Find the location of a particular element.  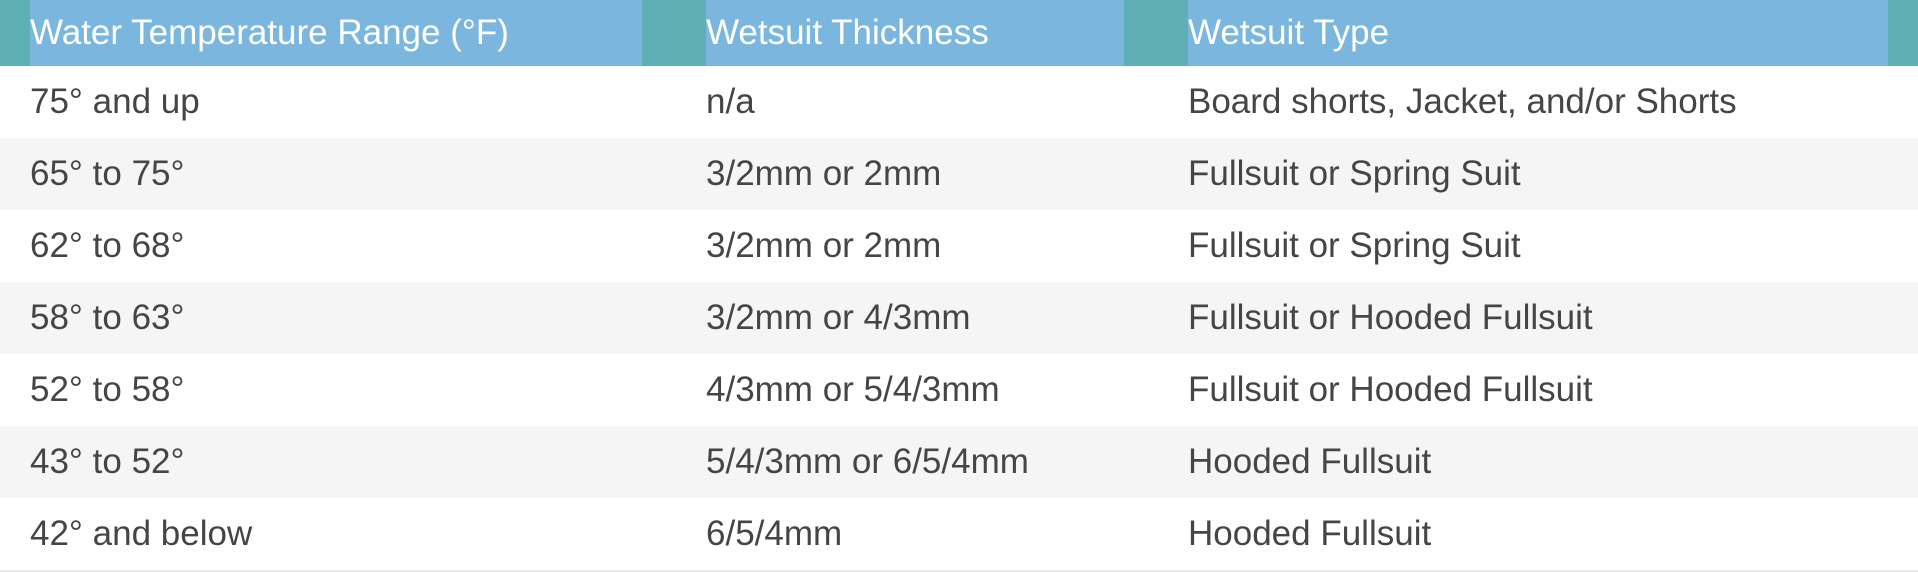

cell-temperature: 62° to 68° is located at coordinates (107, 245).